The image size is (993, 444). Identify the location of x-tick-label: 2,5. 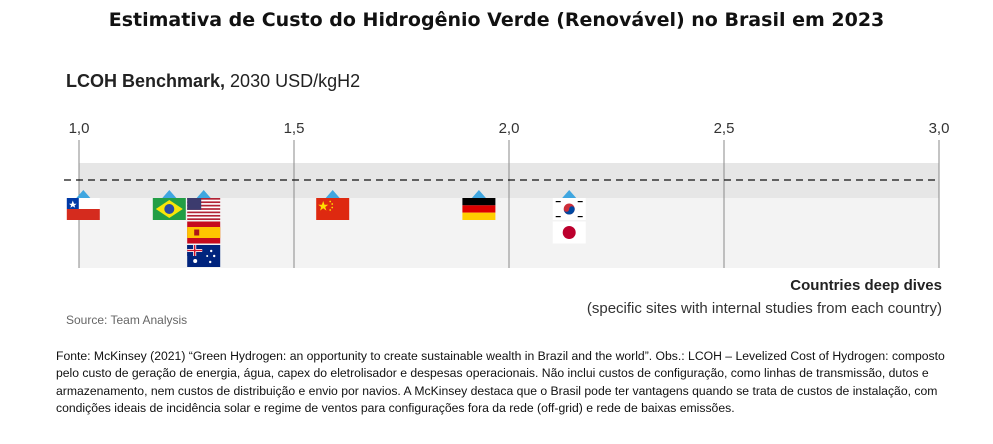
(724, 128).